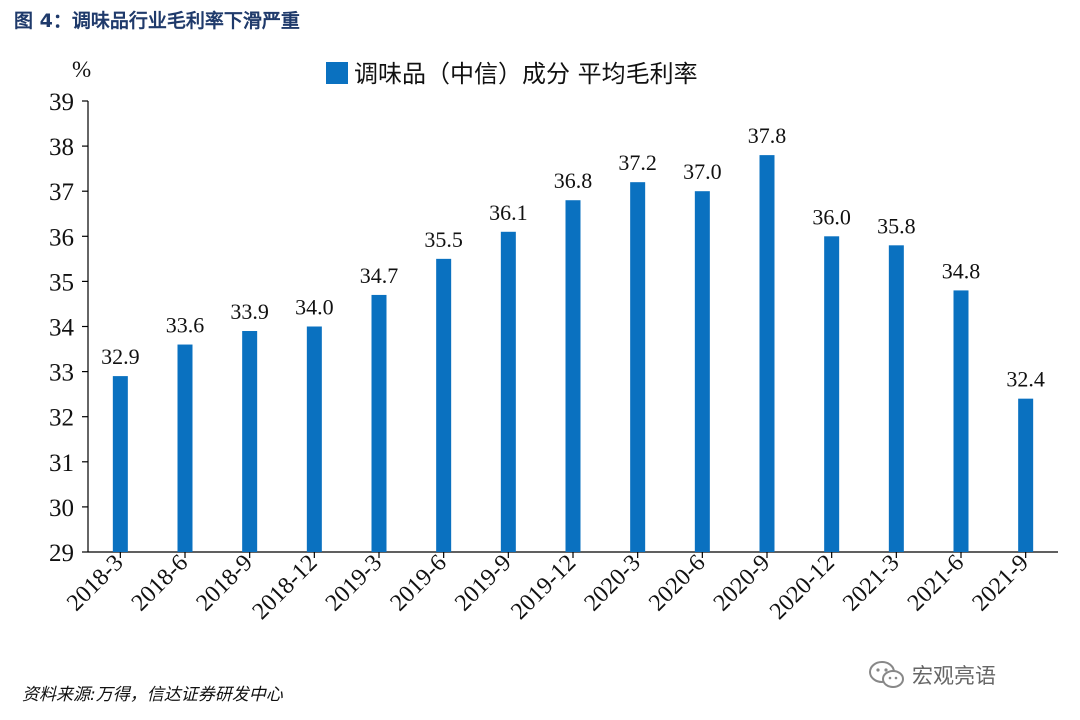 The height and width of the screenshot is (720, 1080). What do you see at coordinates (543, 587) in the screenshot?
I see `x-tick-label: 2019-12` at bounding box center [543, 587].